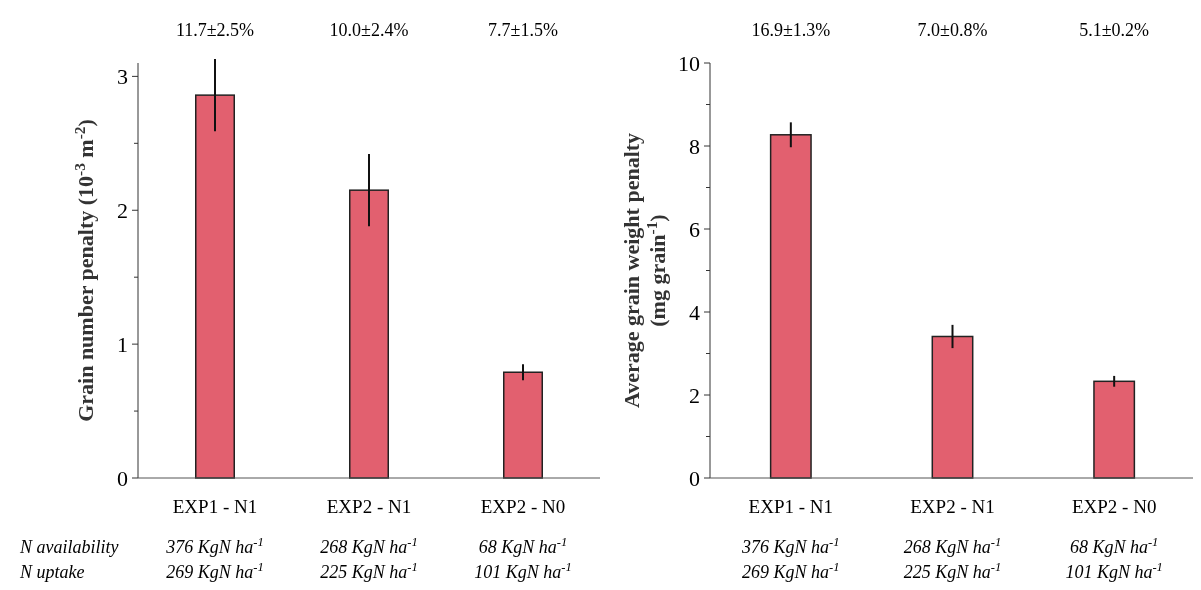  I want to click on text: 10.0±2.4%, so click(369, 30).